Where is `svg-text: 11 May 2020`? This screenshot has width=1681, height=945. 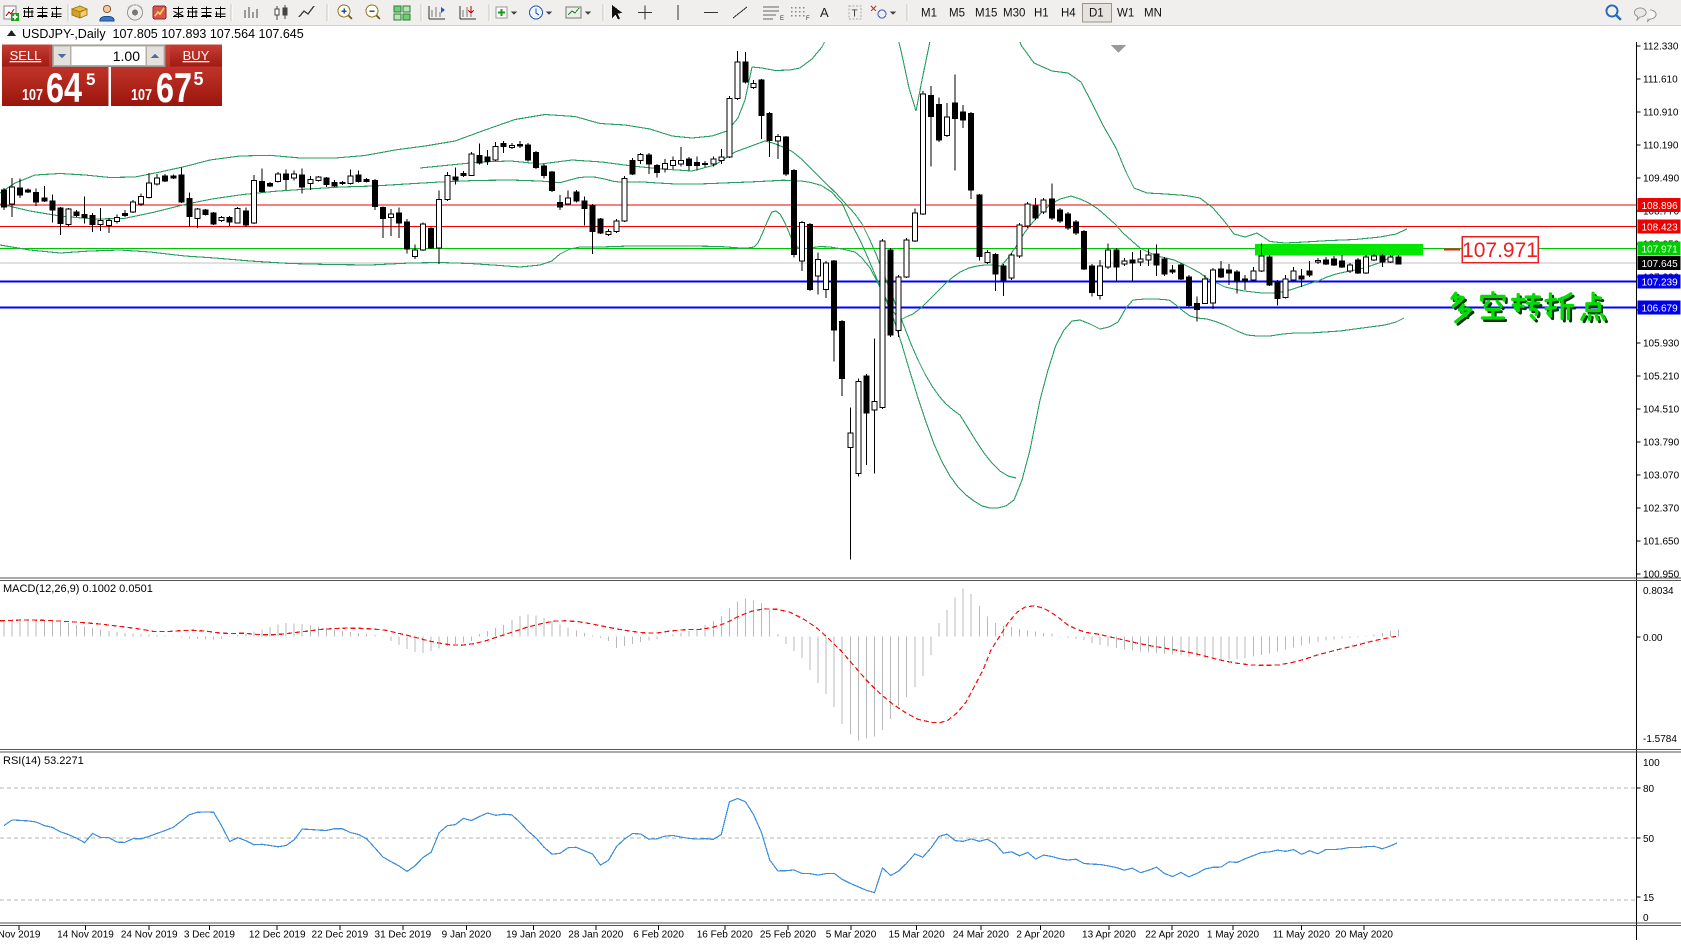 svg-text: 11 May 2020 is located at coordinates (1302, 935).